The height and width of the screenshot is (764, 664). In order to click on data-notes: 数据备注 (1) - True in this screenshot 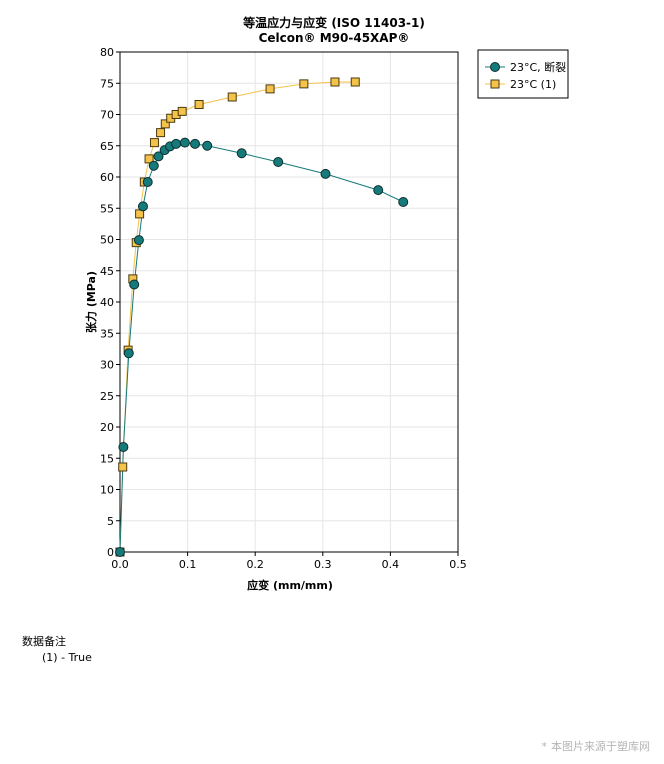, I will do `click(57, 650)`.